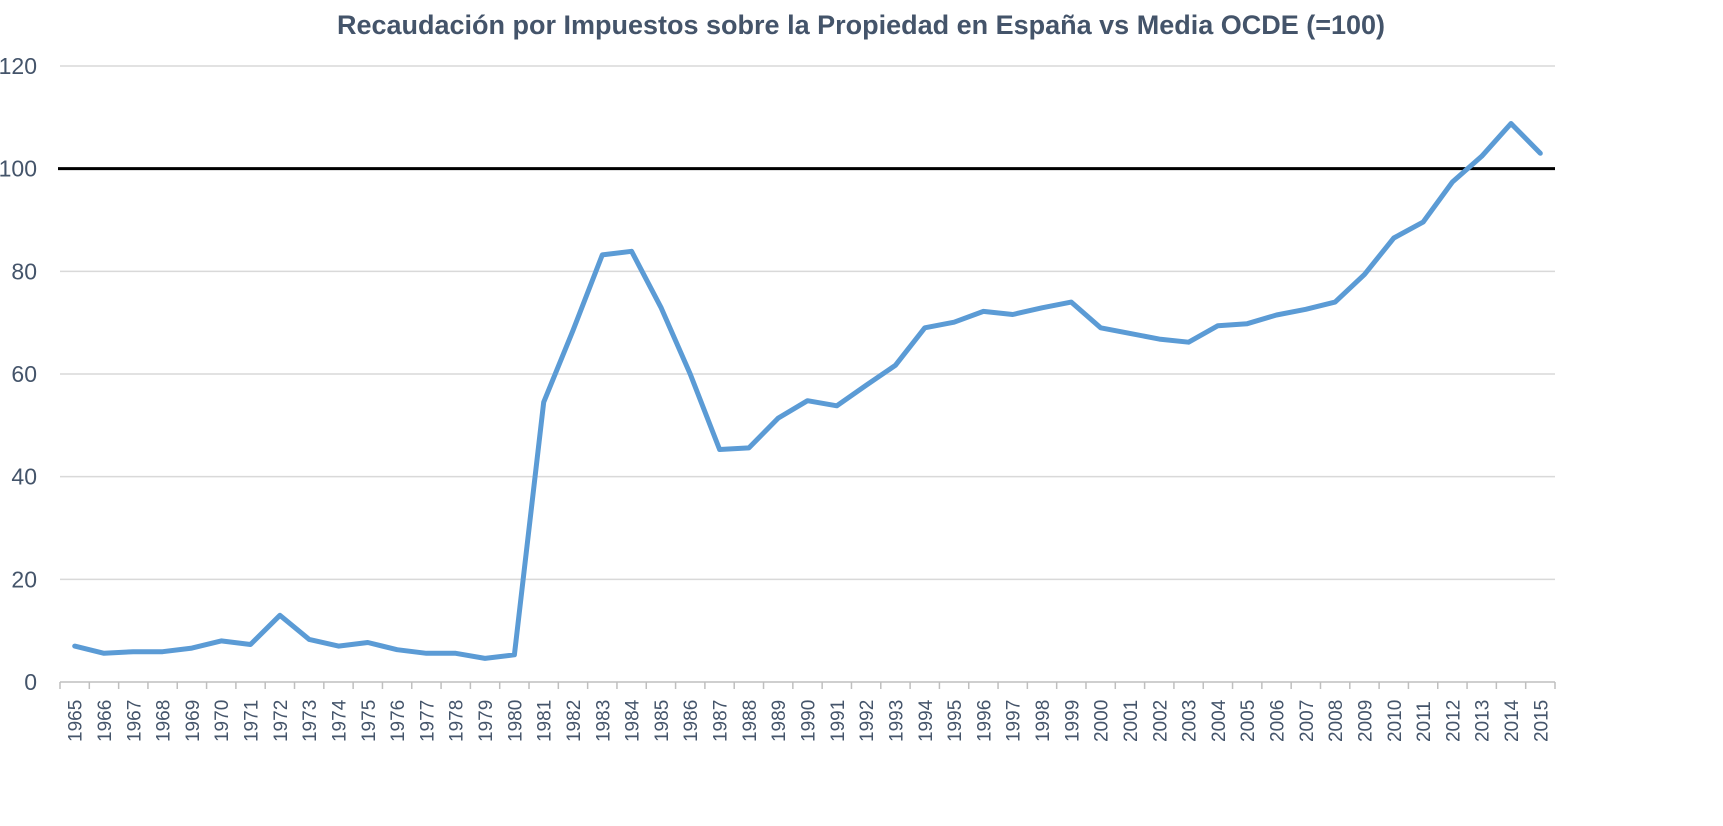  What do you see at coordinates (545, 721) in the screenshot?
I see `x-tick-label: 1981` at bounding box center [545, 721].